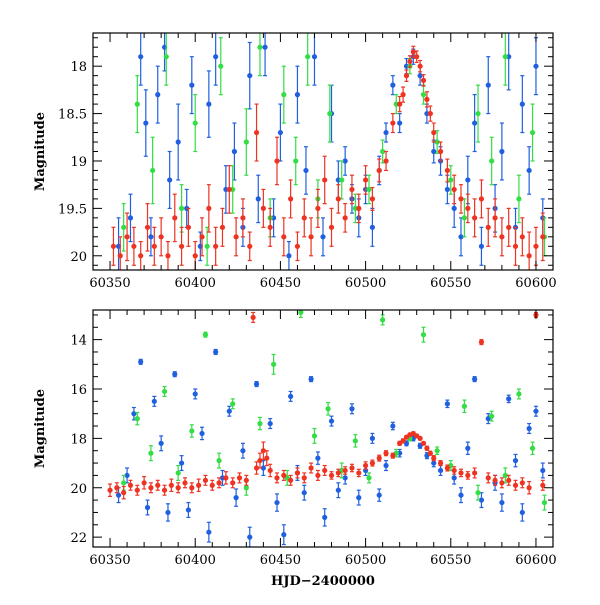 The image size is (600, 605). I want to click on x-tick-label: 60500, so click(365, 560).